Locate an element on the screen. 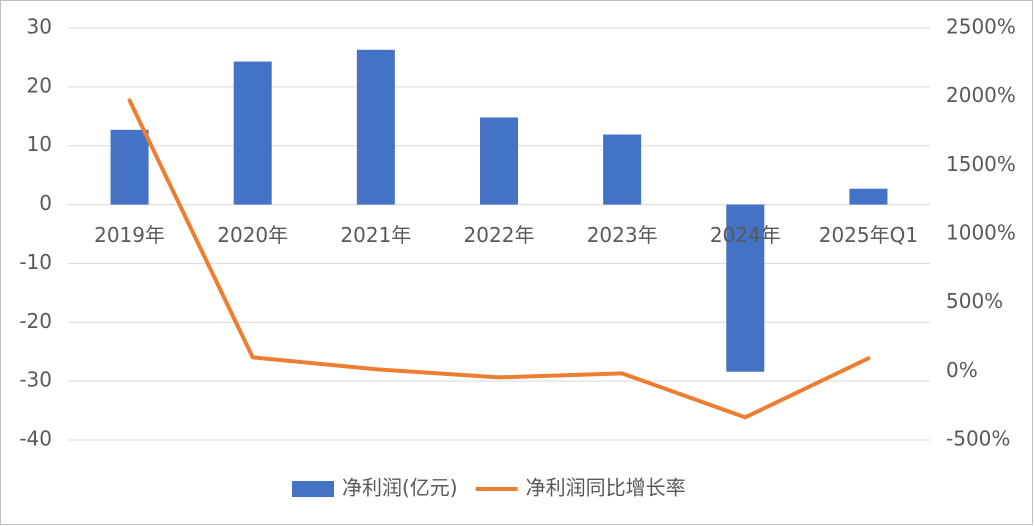  y-tick-label: -10 is located at coordinates (35, 262).